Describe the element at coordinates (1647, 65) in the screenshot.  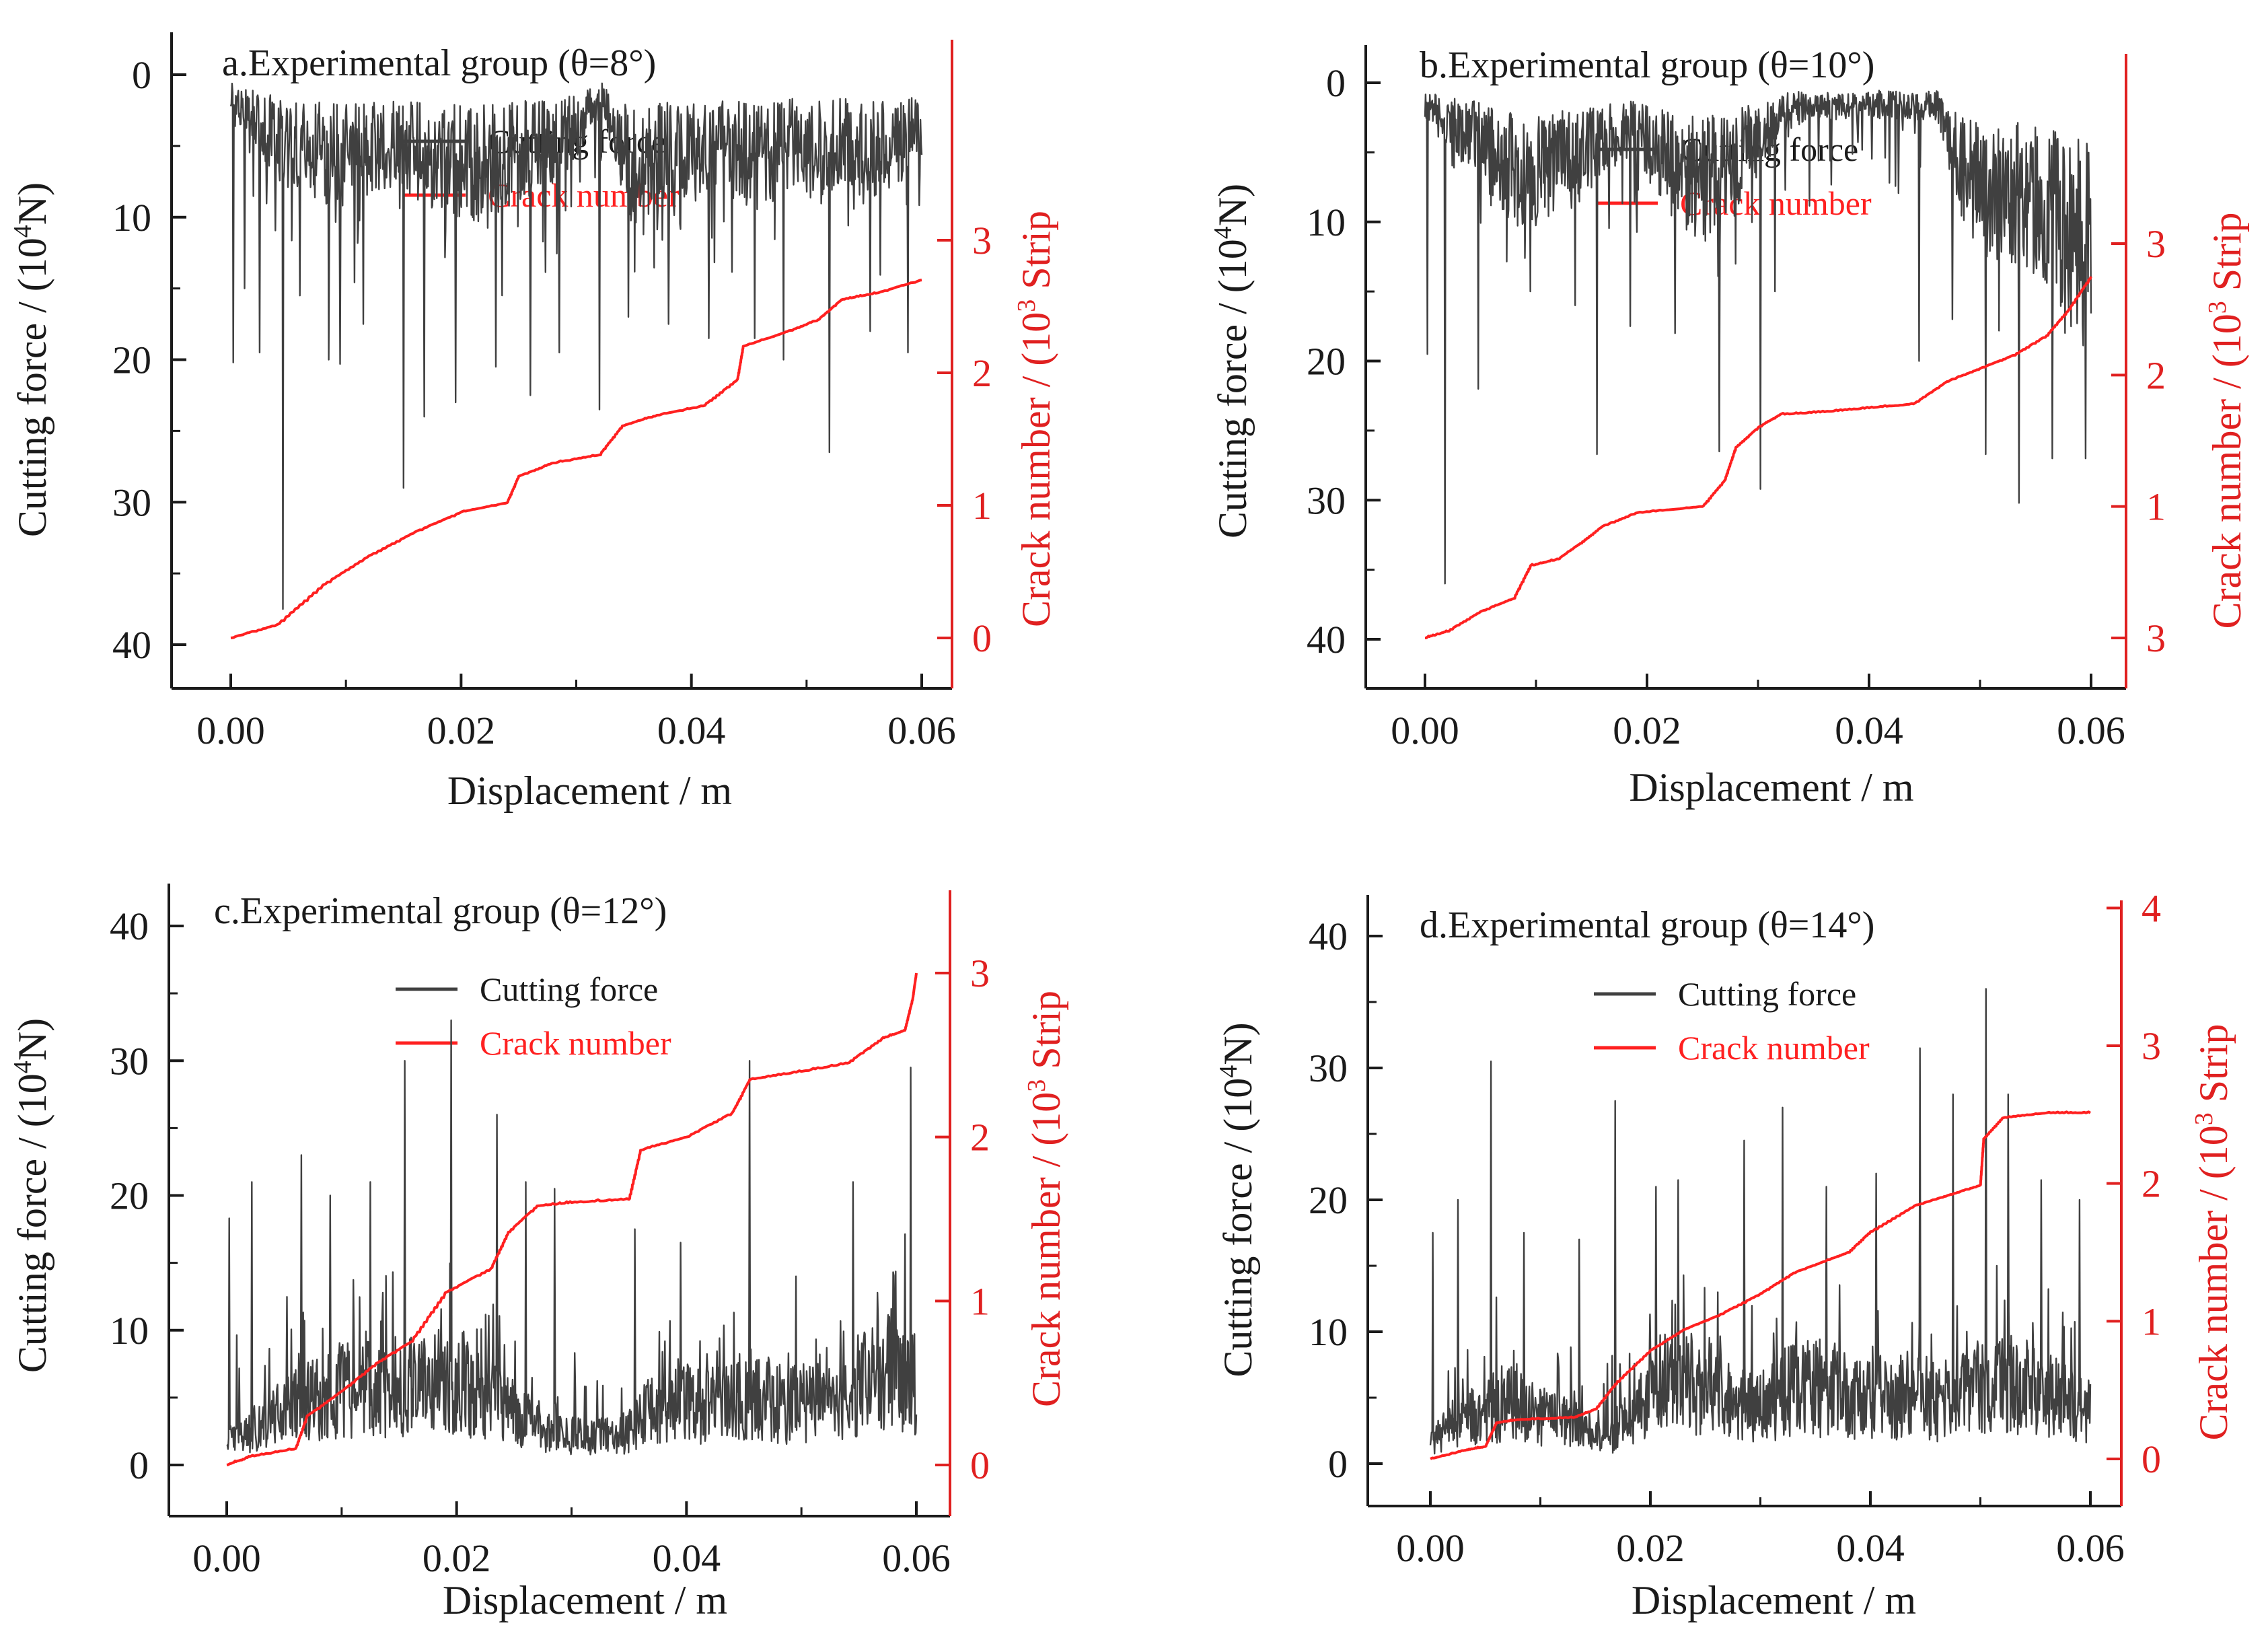
I see `chart-title: b.Experimental group (θ=10°)` at that location.